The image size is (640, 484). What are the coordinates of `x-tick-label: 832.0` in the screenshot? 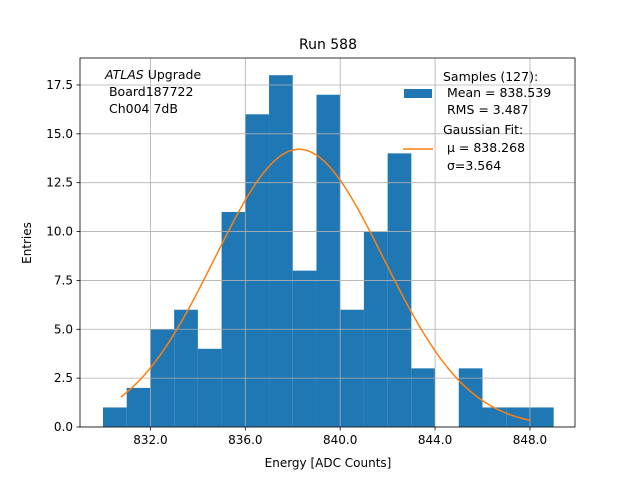 It's located at (150, 440).